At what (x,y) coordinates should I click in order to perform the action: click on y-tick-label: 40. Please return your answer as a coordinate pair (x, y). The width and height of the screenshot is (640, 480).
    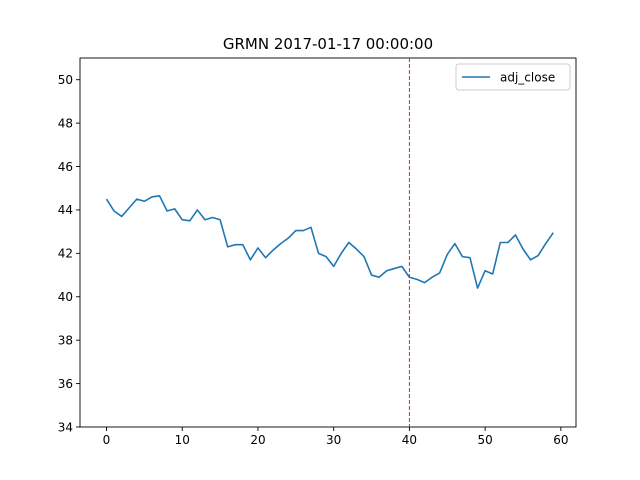
    Looking at the image, I should click on (65, 297).